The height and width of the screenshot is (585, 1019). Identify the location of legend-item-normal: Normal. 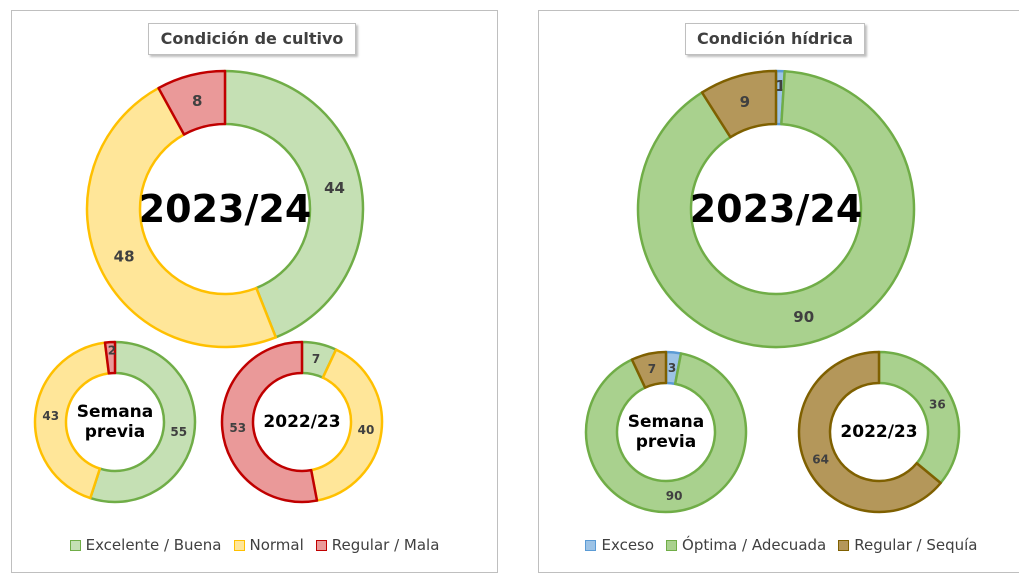
(268, 545).